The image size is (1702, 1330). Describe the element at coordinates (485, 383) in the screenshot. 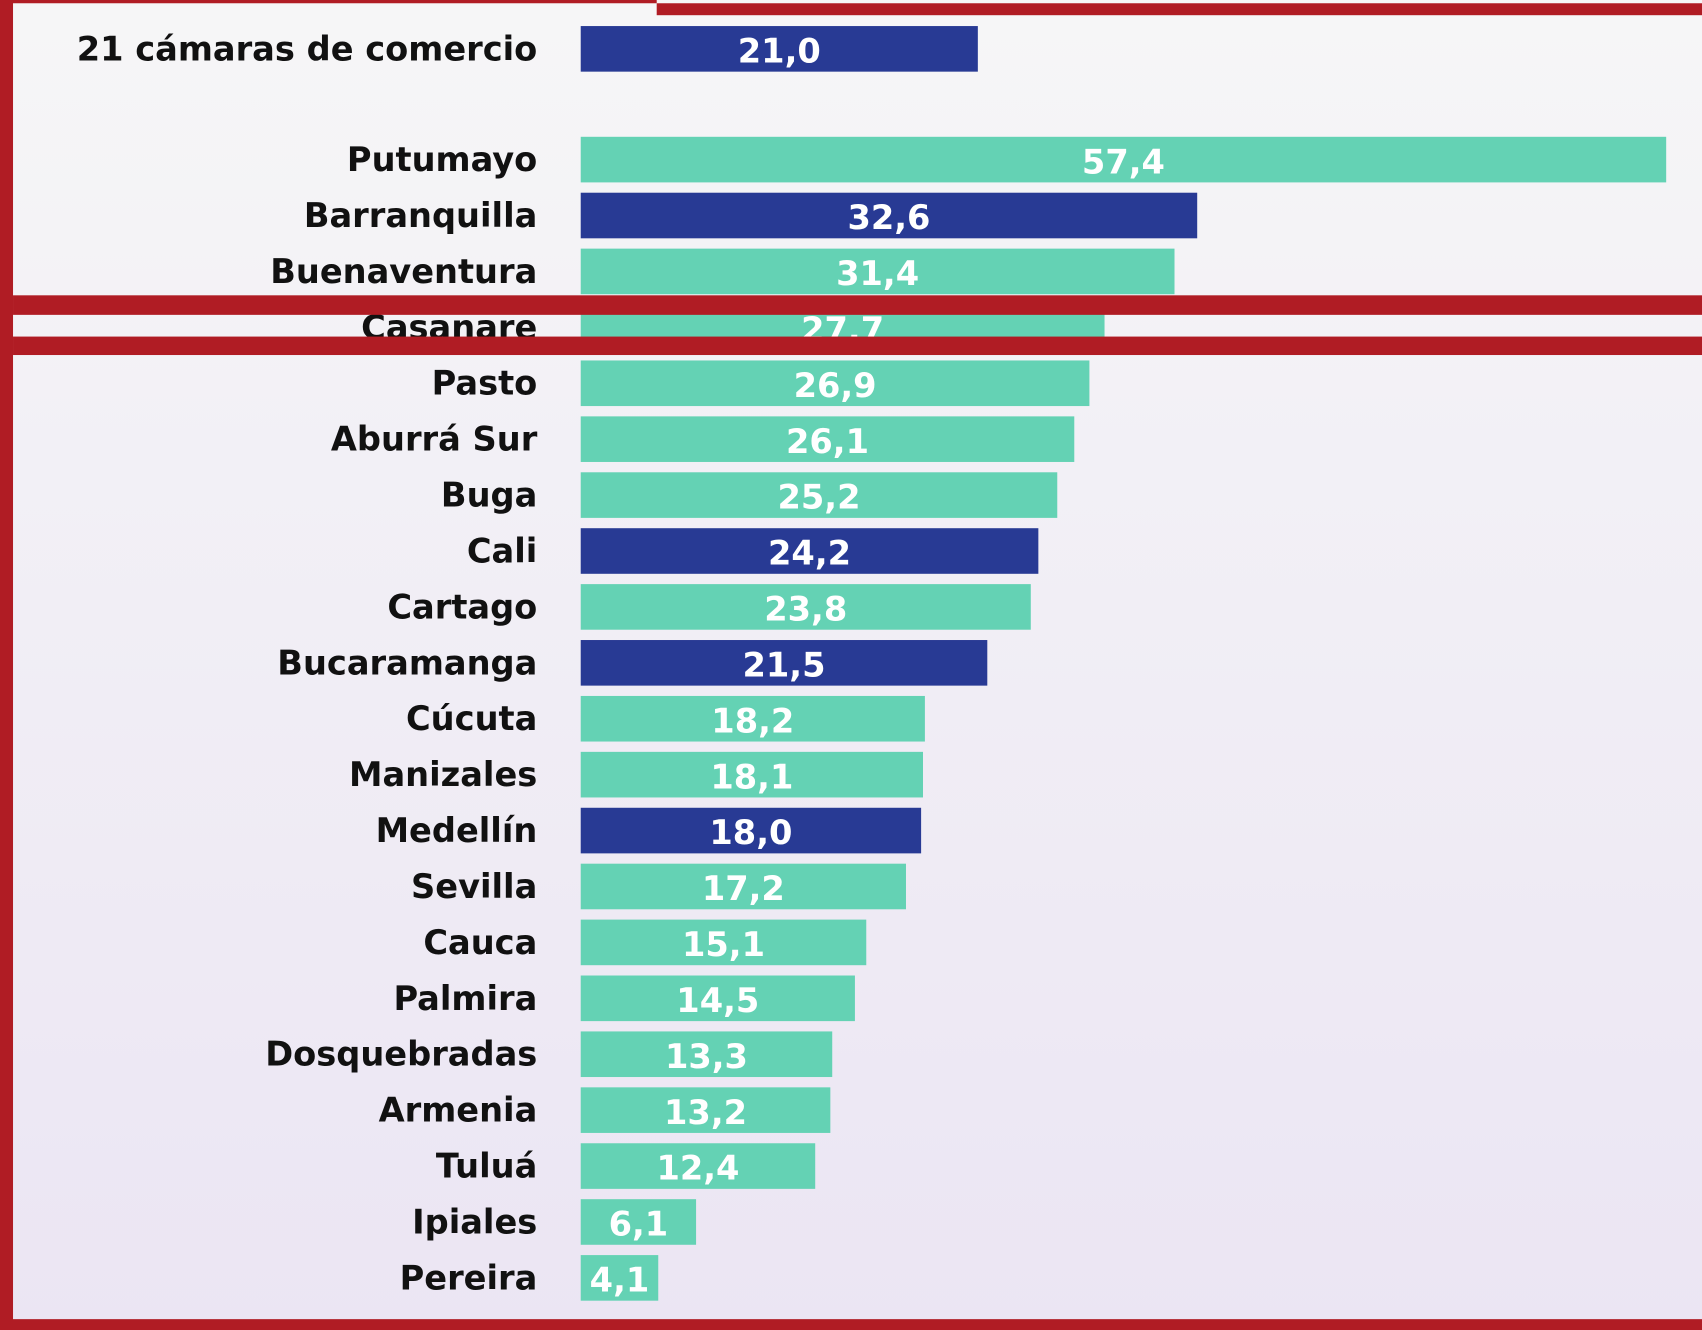

I see `category-label: Pasto` at that location.